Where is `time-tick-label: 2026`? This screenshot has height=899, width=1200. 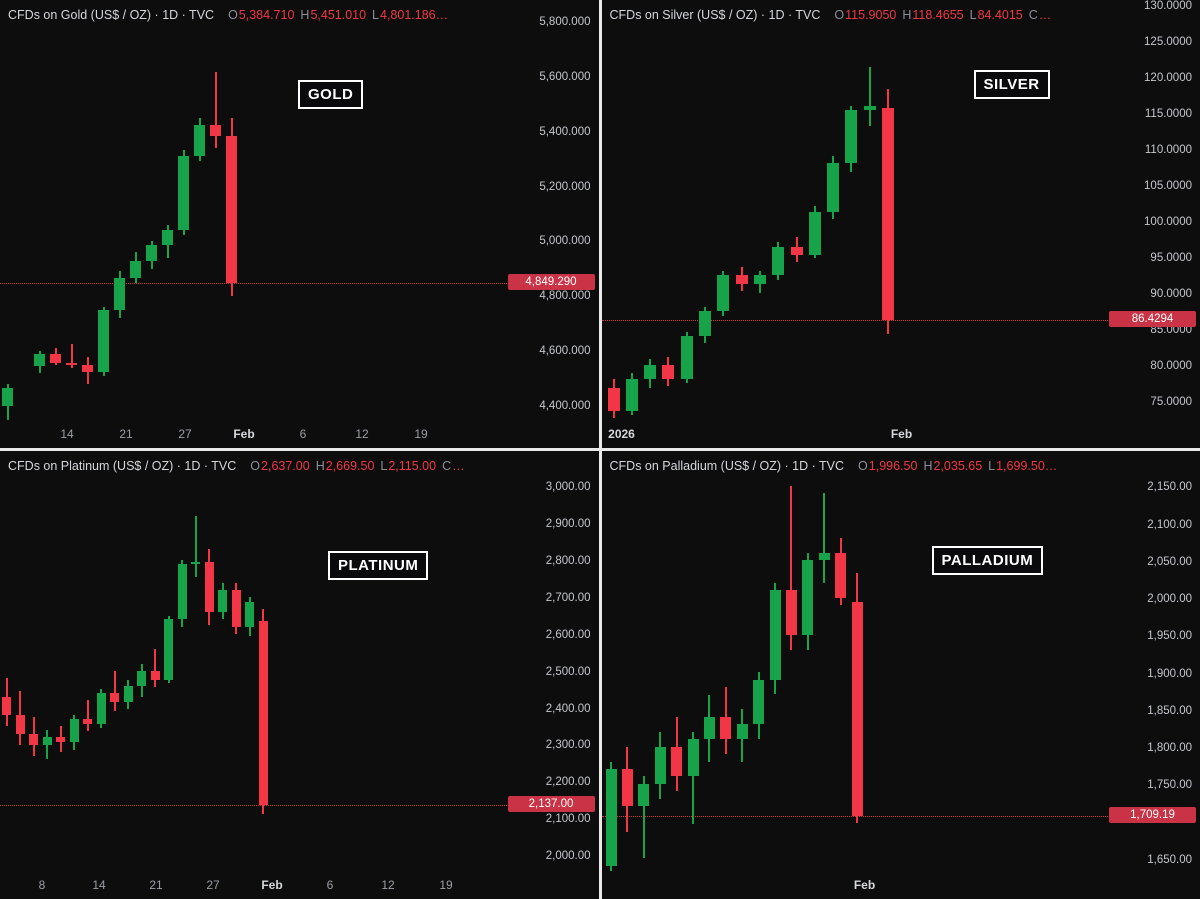 time-tick-label: 2026 is located at coordinates (621, 434).